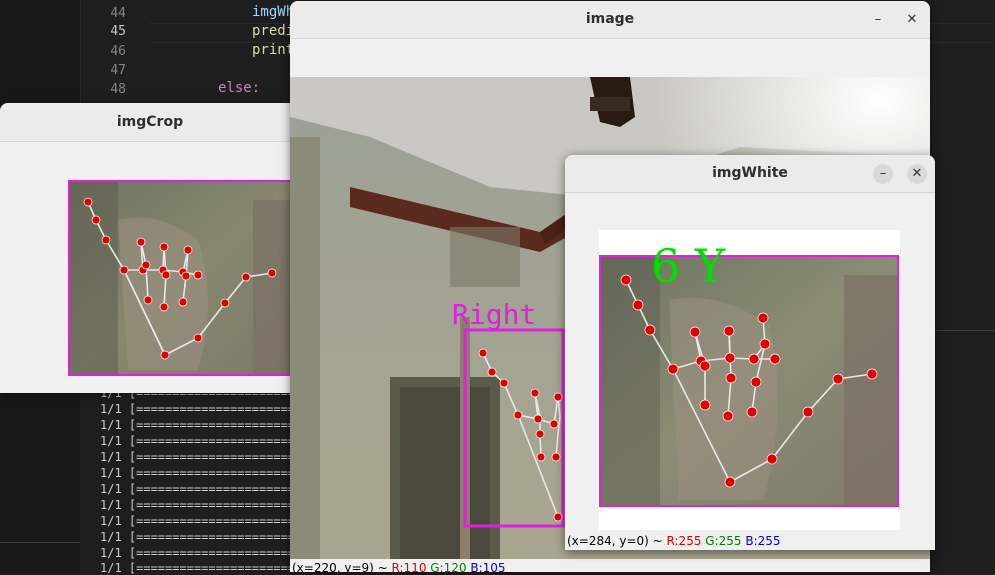 This screenshot has height=575, width=995. What do you see at coordinates (488, 566) in the screenshot?
I see `pixel-b: B:105` at bounding box center [488, 566].